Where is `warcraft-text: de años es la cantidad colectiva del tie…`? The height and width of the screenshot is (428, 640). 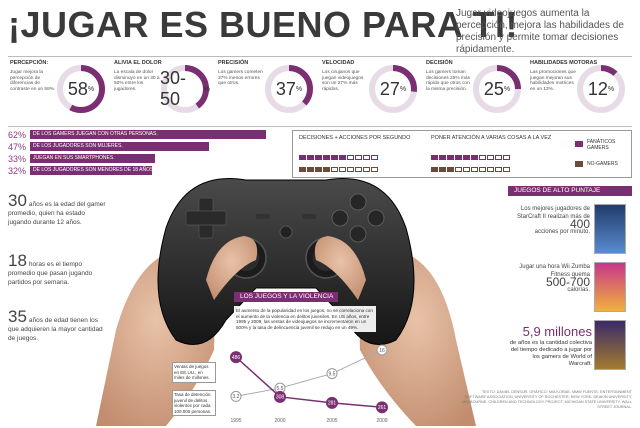 warcraft-text: de años es la cantidad colectiva del tie… is located at coordinates (550, 353).